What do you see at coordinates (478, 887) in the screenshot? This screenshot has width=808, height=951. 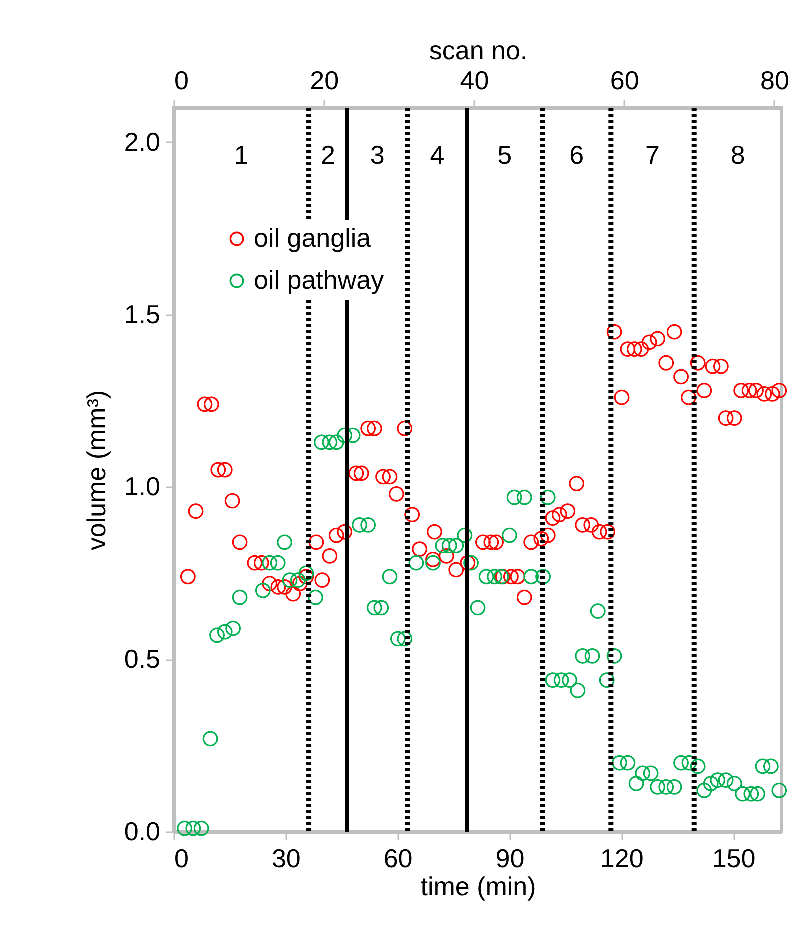 I see `x-axis-title: time (min)` at bounding box center [478, 887].